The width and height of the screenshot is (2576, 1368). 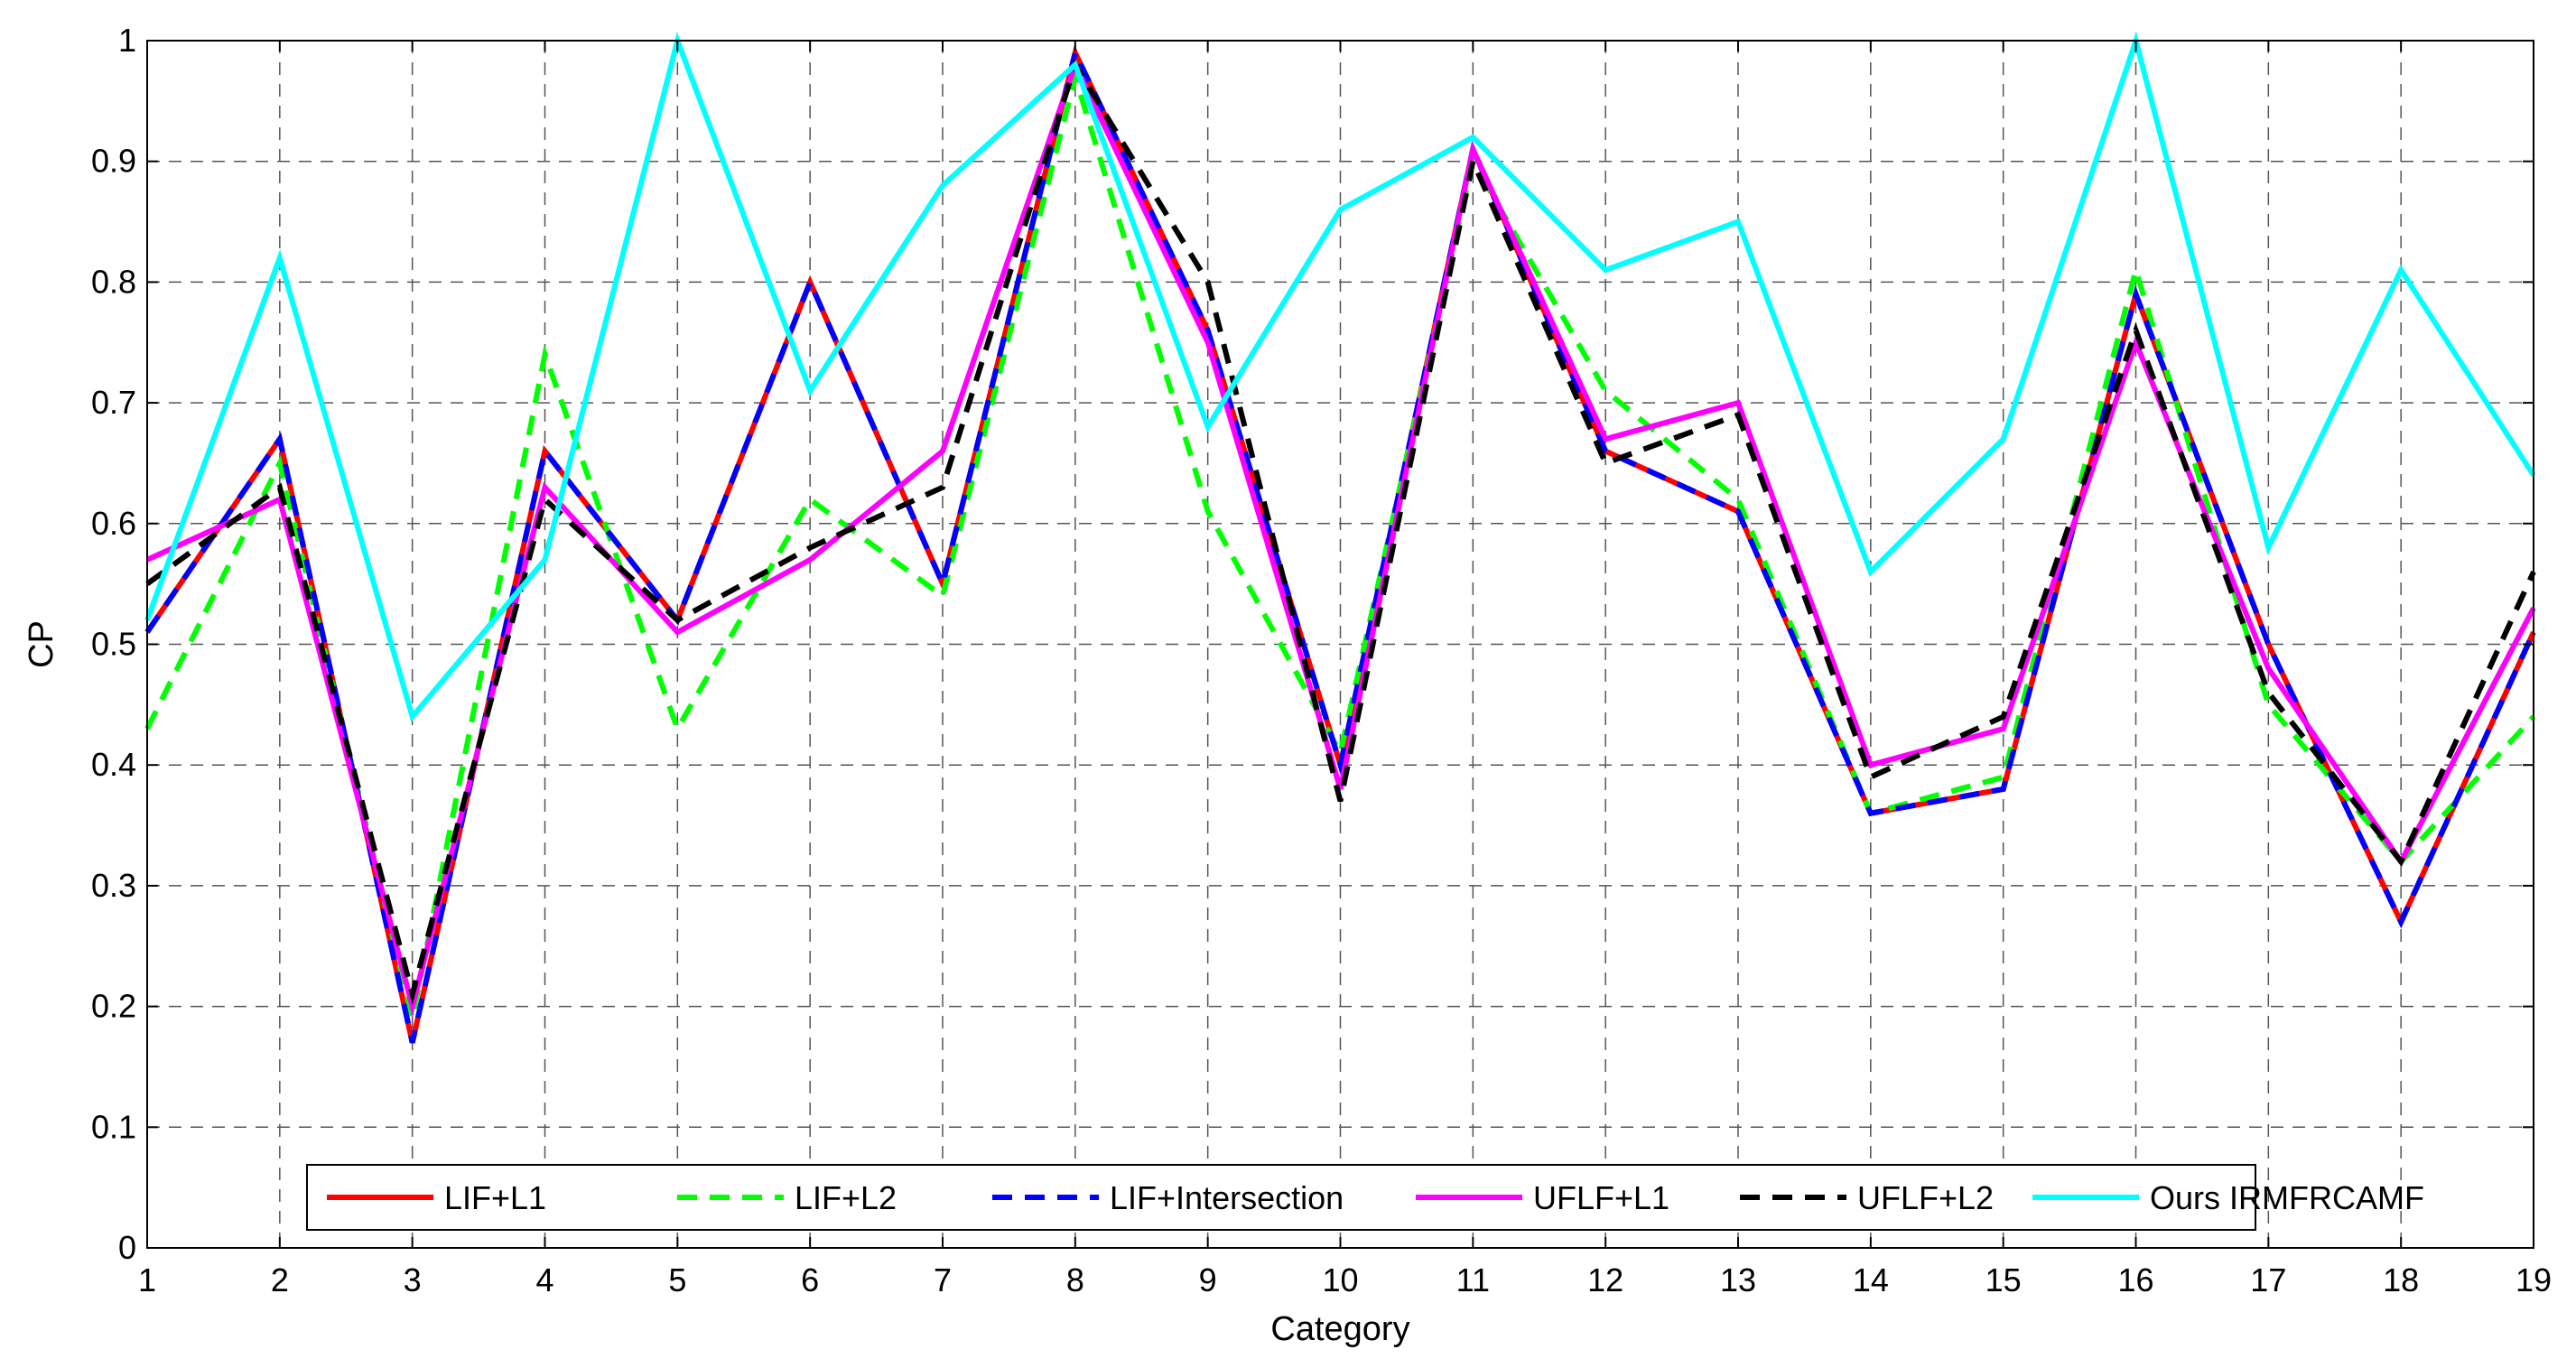 What do you see at coordinates (127, 40) in the screenshot?
I see `y-tick-label: 1` at bounding box center [127, 40].